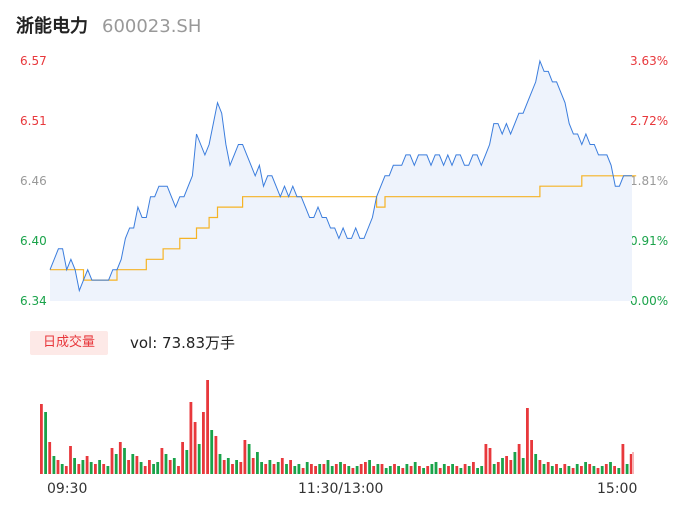  Describe the element at coordinates (649, 61) in the screenshot. I see `pct-label-top: 3.63%` at that location.